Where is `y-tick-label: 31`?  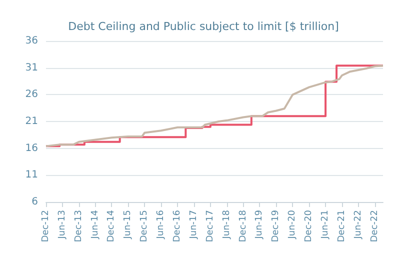
y-tick-label: 31 is located at coordinates (31, 68).